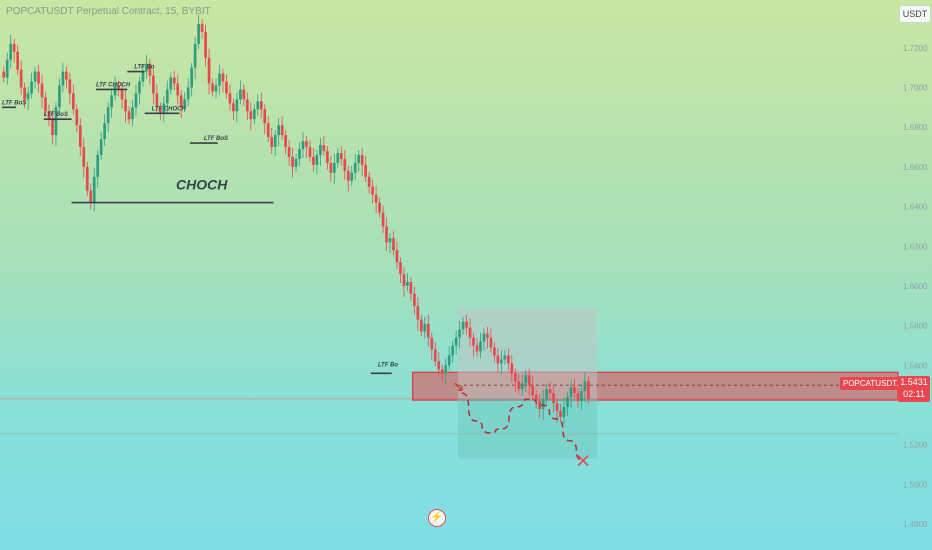 Image resolution: width=932 pixels, height=550 pixels. I want to click on y-tick-label: 1.6400, so click(915, 207).